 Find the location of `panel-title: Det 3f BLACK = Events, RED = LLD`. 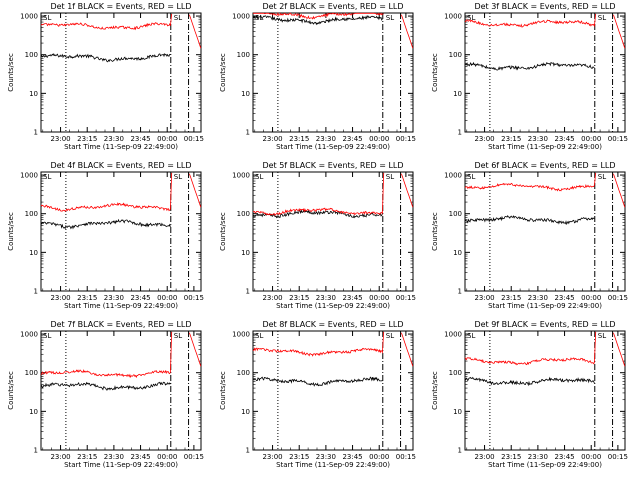

panel-title: Det 3f BLACK = Events, RED = LLD is located at coordinates (544, 6).